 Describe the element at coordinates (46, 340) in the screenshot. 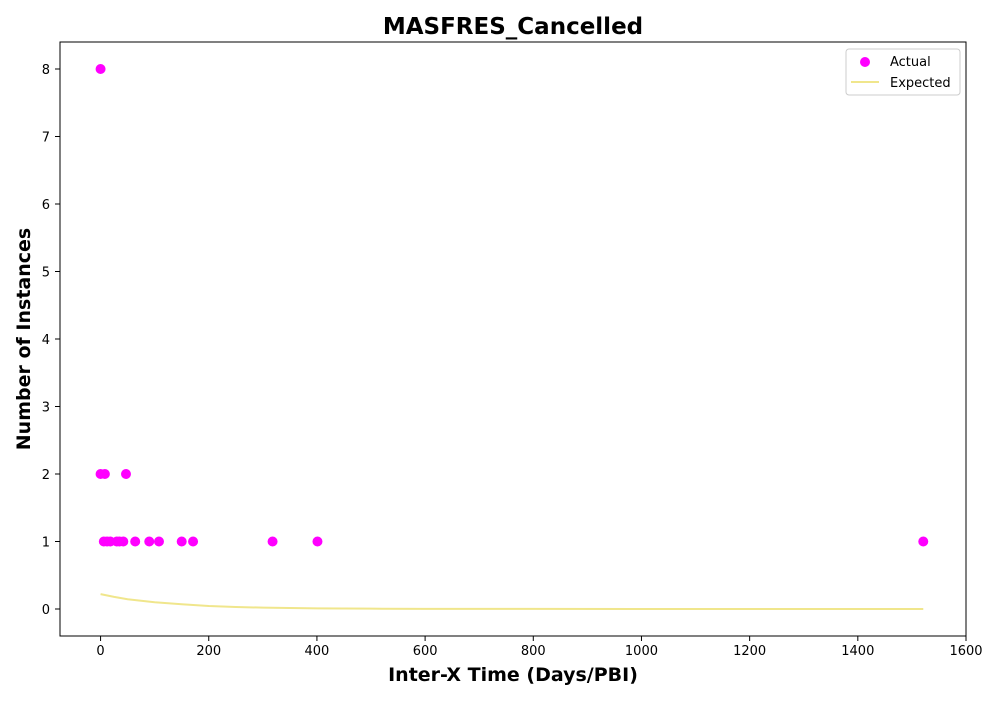

I see `y-tick-label: 4` at that location.